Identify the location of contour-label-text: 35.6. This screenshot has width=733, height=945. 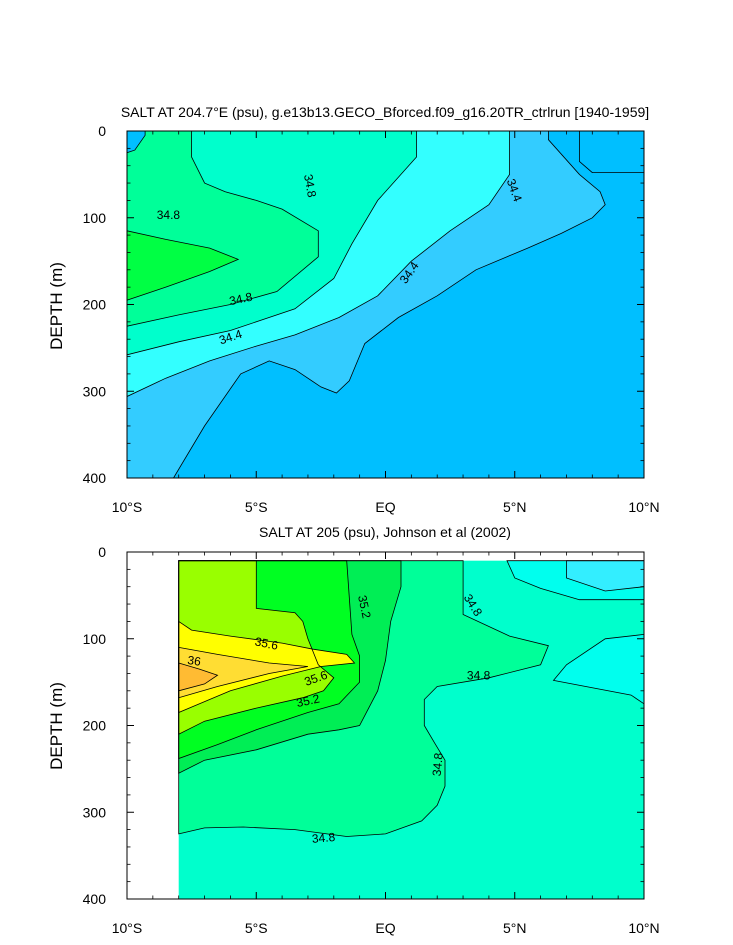
(267, 643).